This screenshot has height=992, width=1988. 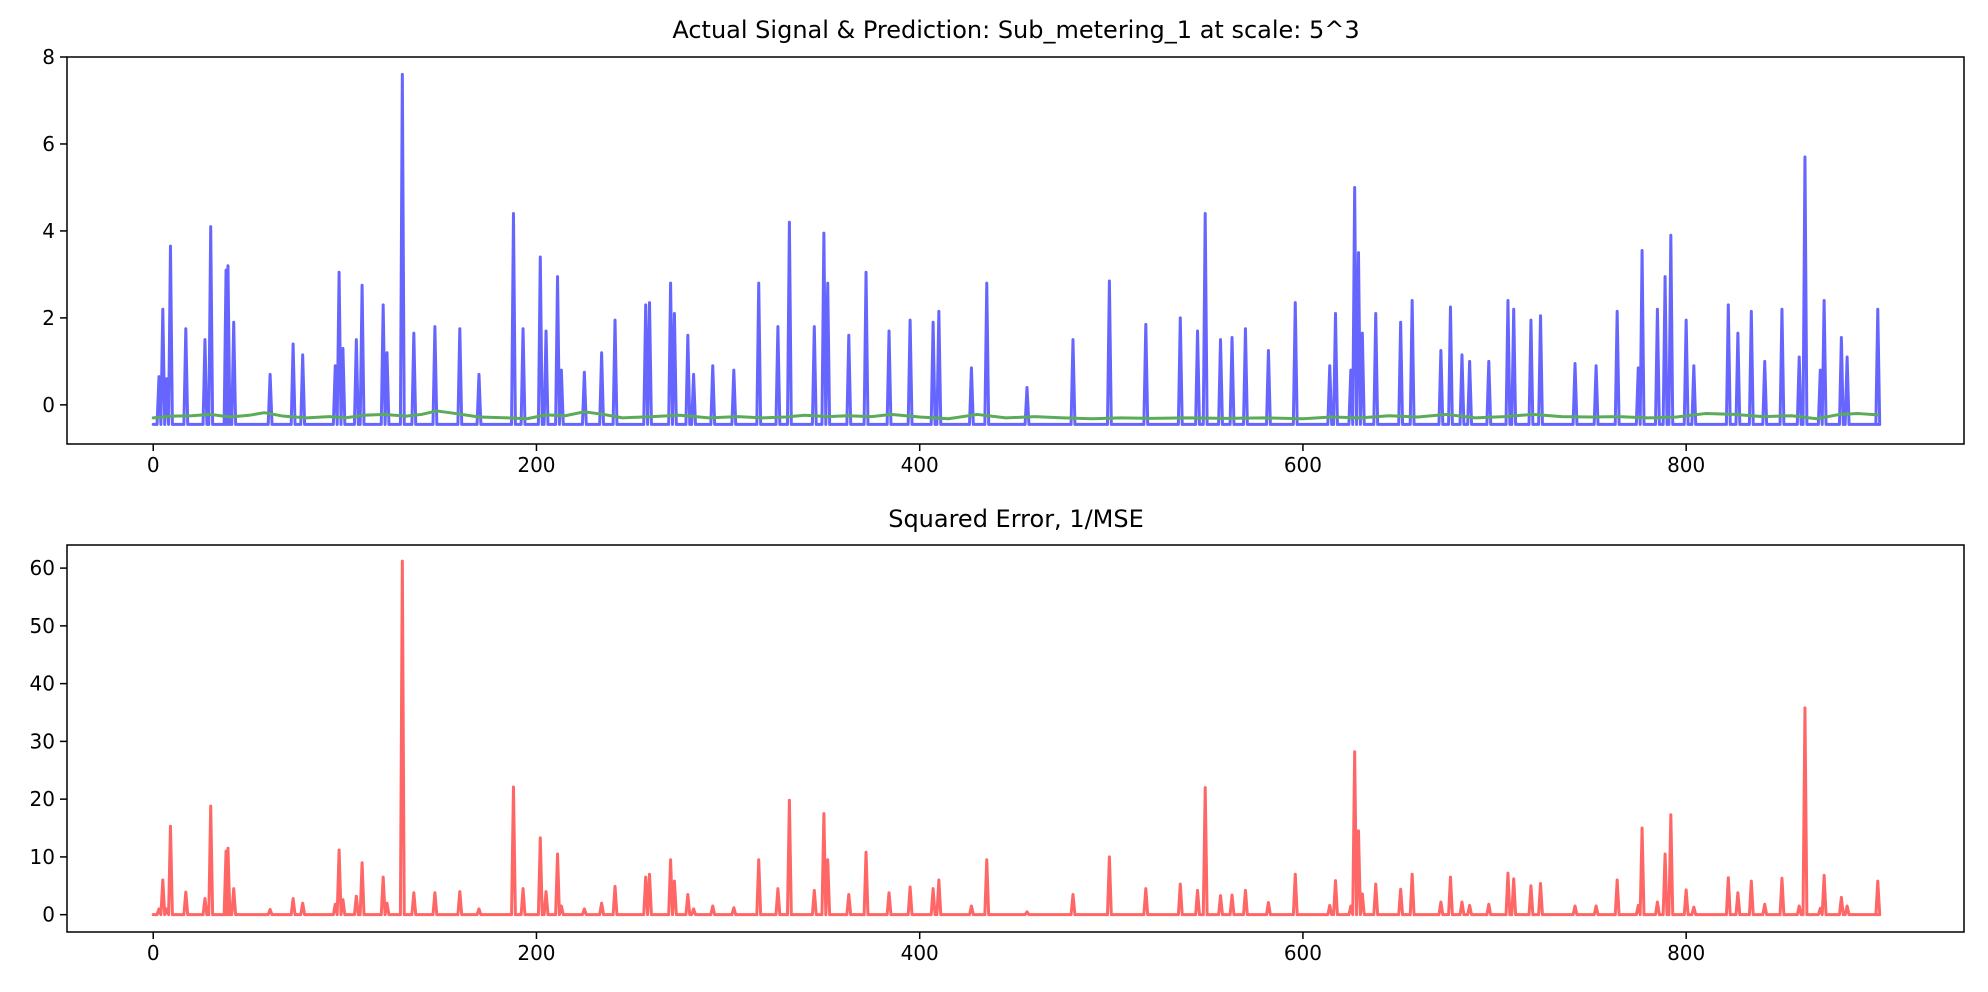 What do you see at coordinates (1016, 519) in the screenshot?
I see `chart-bottom-title: Squared Error, 1/MSE` at bounding box center [1016, 519].